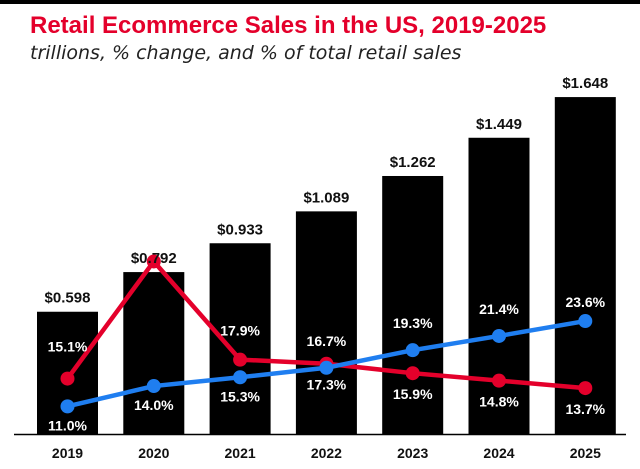  I want to click on x-tick-label-2023: 2023, so click(412, 453).